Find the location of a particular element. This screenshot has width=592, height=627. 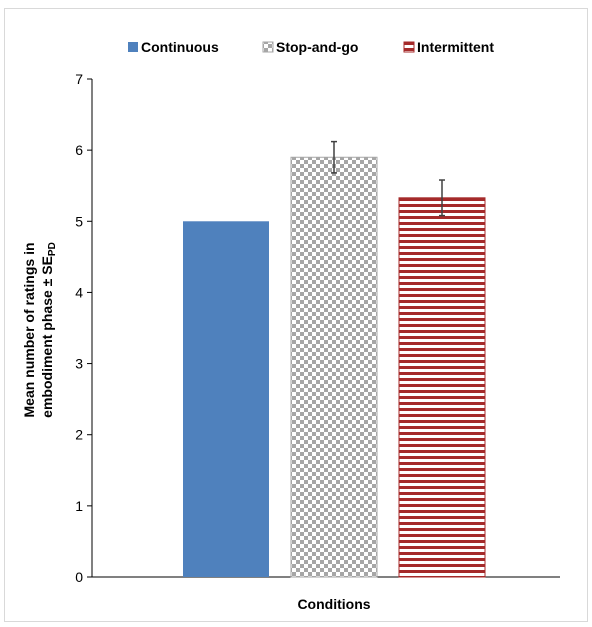

y-tick-label: 1 is located at coordinates (79, 506).